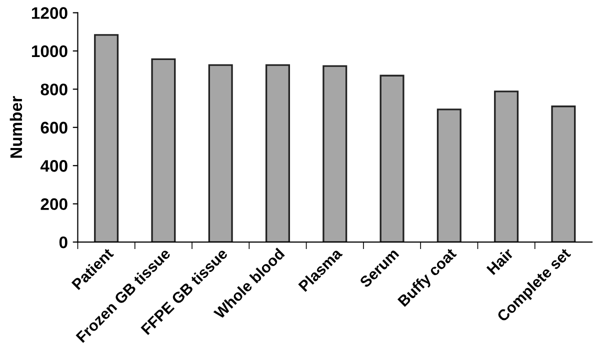 The image size is (598, 364). Describe the element at coordinates (50, 13) in the screenshot. I see `y-tick-label: 1200` at that location.